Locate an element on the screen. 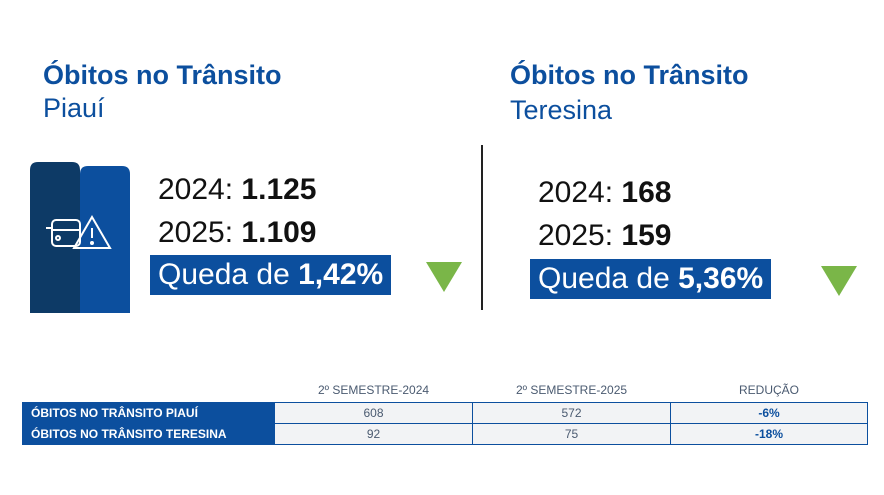 The image size is (884, 495). piaui-drop-badge: Queda de 1,42% is located at coordinates (271, 275).